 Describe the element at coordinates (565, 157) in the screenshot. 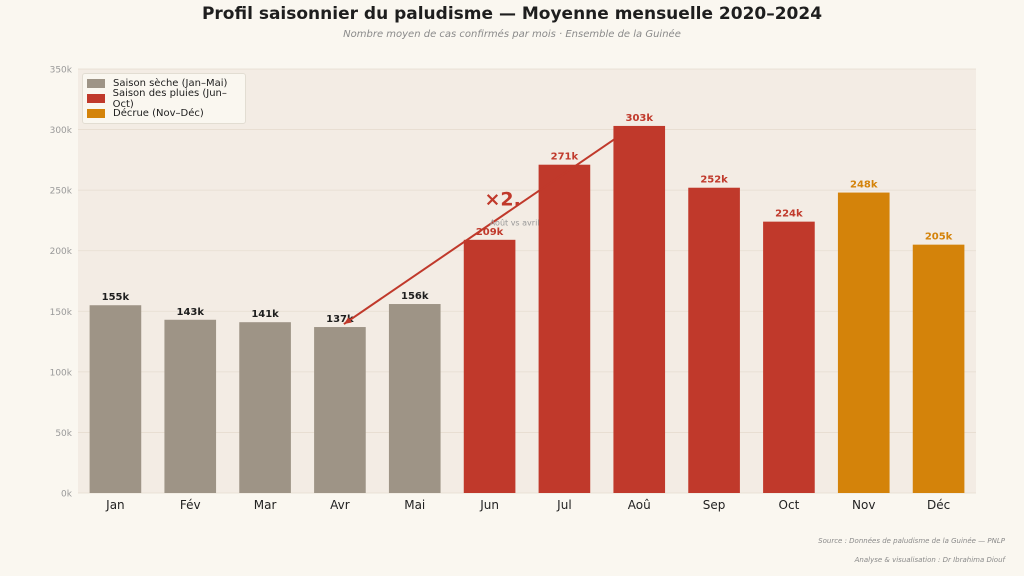

I see `value-label: 271k` at that location.